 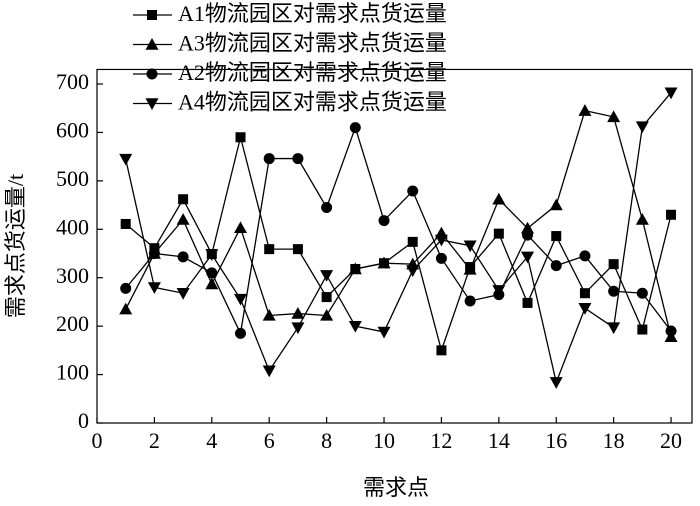 I want to click on x-tick-label: 18, so click(x=614, y=440).